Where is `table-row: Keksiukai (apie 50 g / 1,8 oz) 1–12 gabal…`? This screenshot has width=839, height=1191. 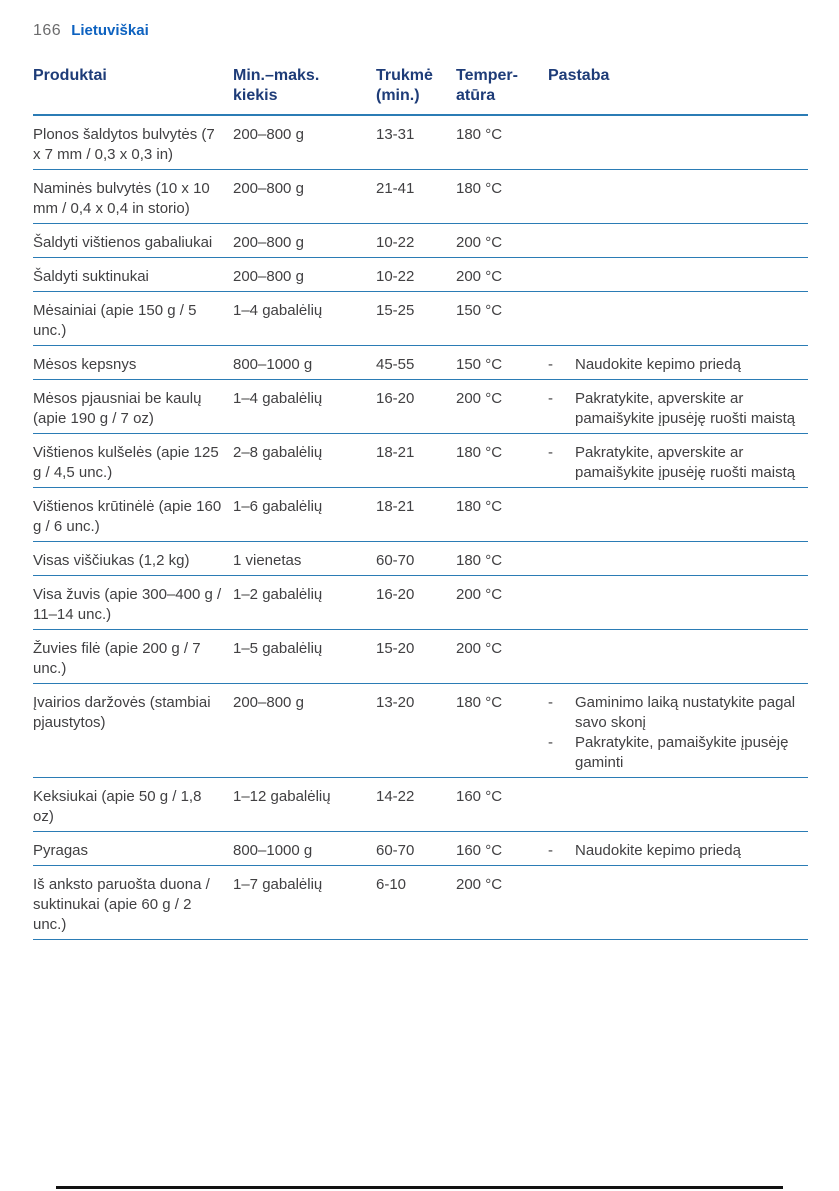
table-row: Keksiukai (apie 50 g / 1,8 oz) 1–12 gabal… is located at coordinates (420, 804).